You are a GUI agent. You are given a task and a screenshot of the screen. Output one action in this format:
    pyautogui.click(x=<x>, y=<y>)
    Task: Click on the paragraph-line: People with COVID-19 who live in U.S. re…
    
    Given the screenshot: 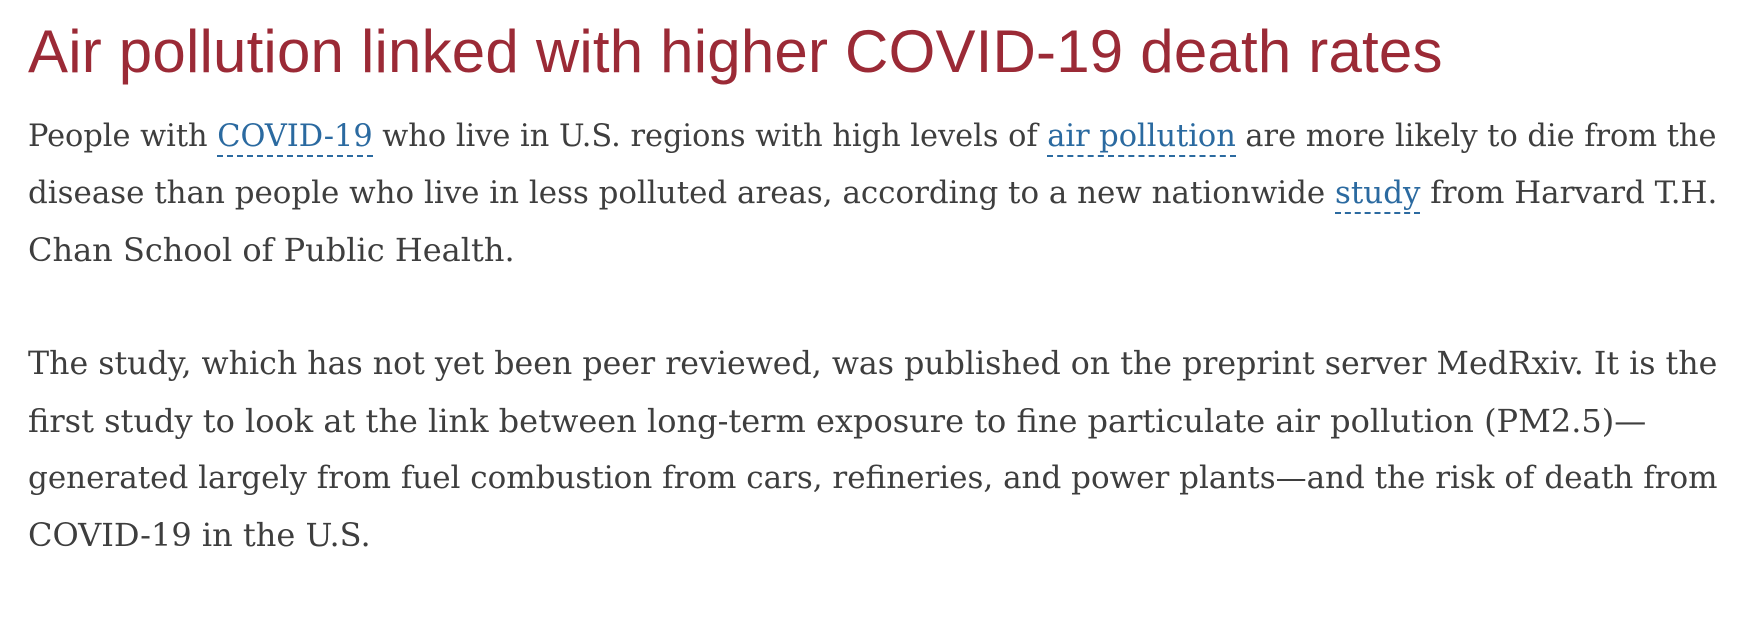 What is the action you would take?
    pyautogui.click(x=878, y=136)
    